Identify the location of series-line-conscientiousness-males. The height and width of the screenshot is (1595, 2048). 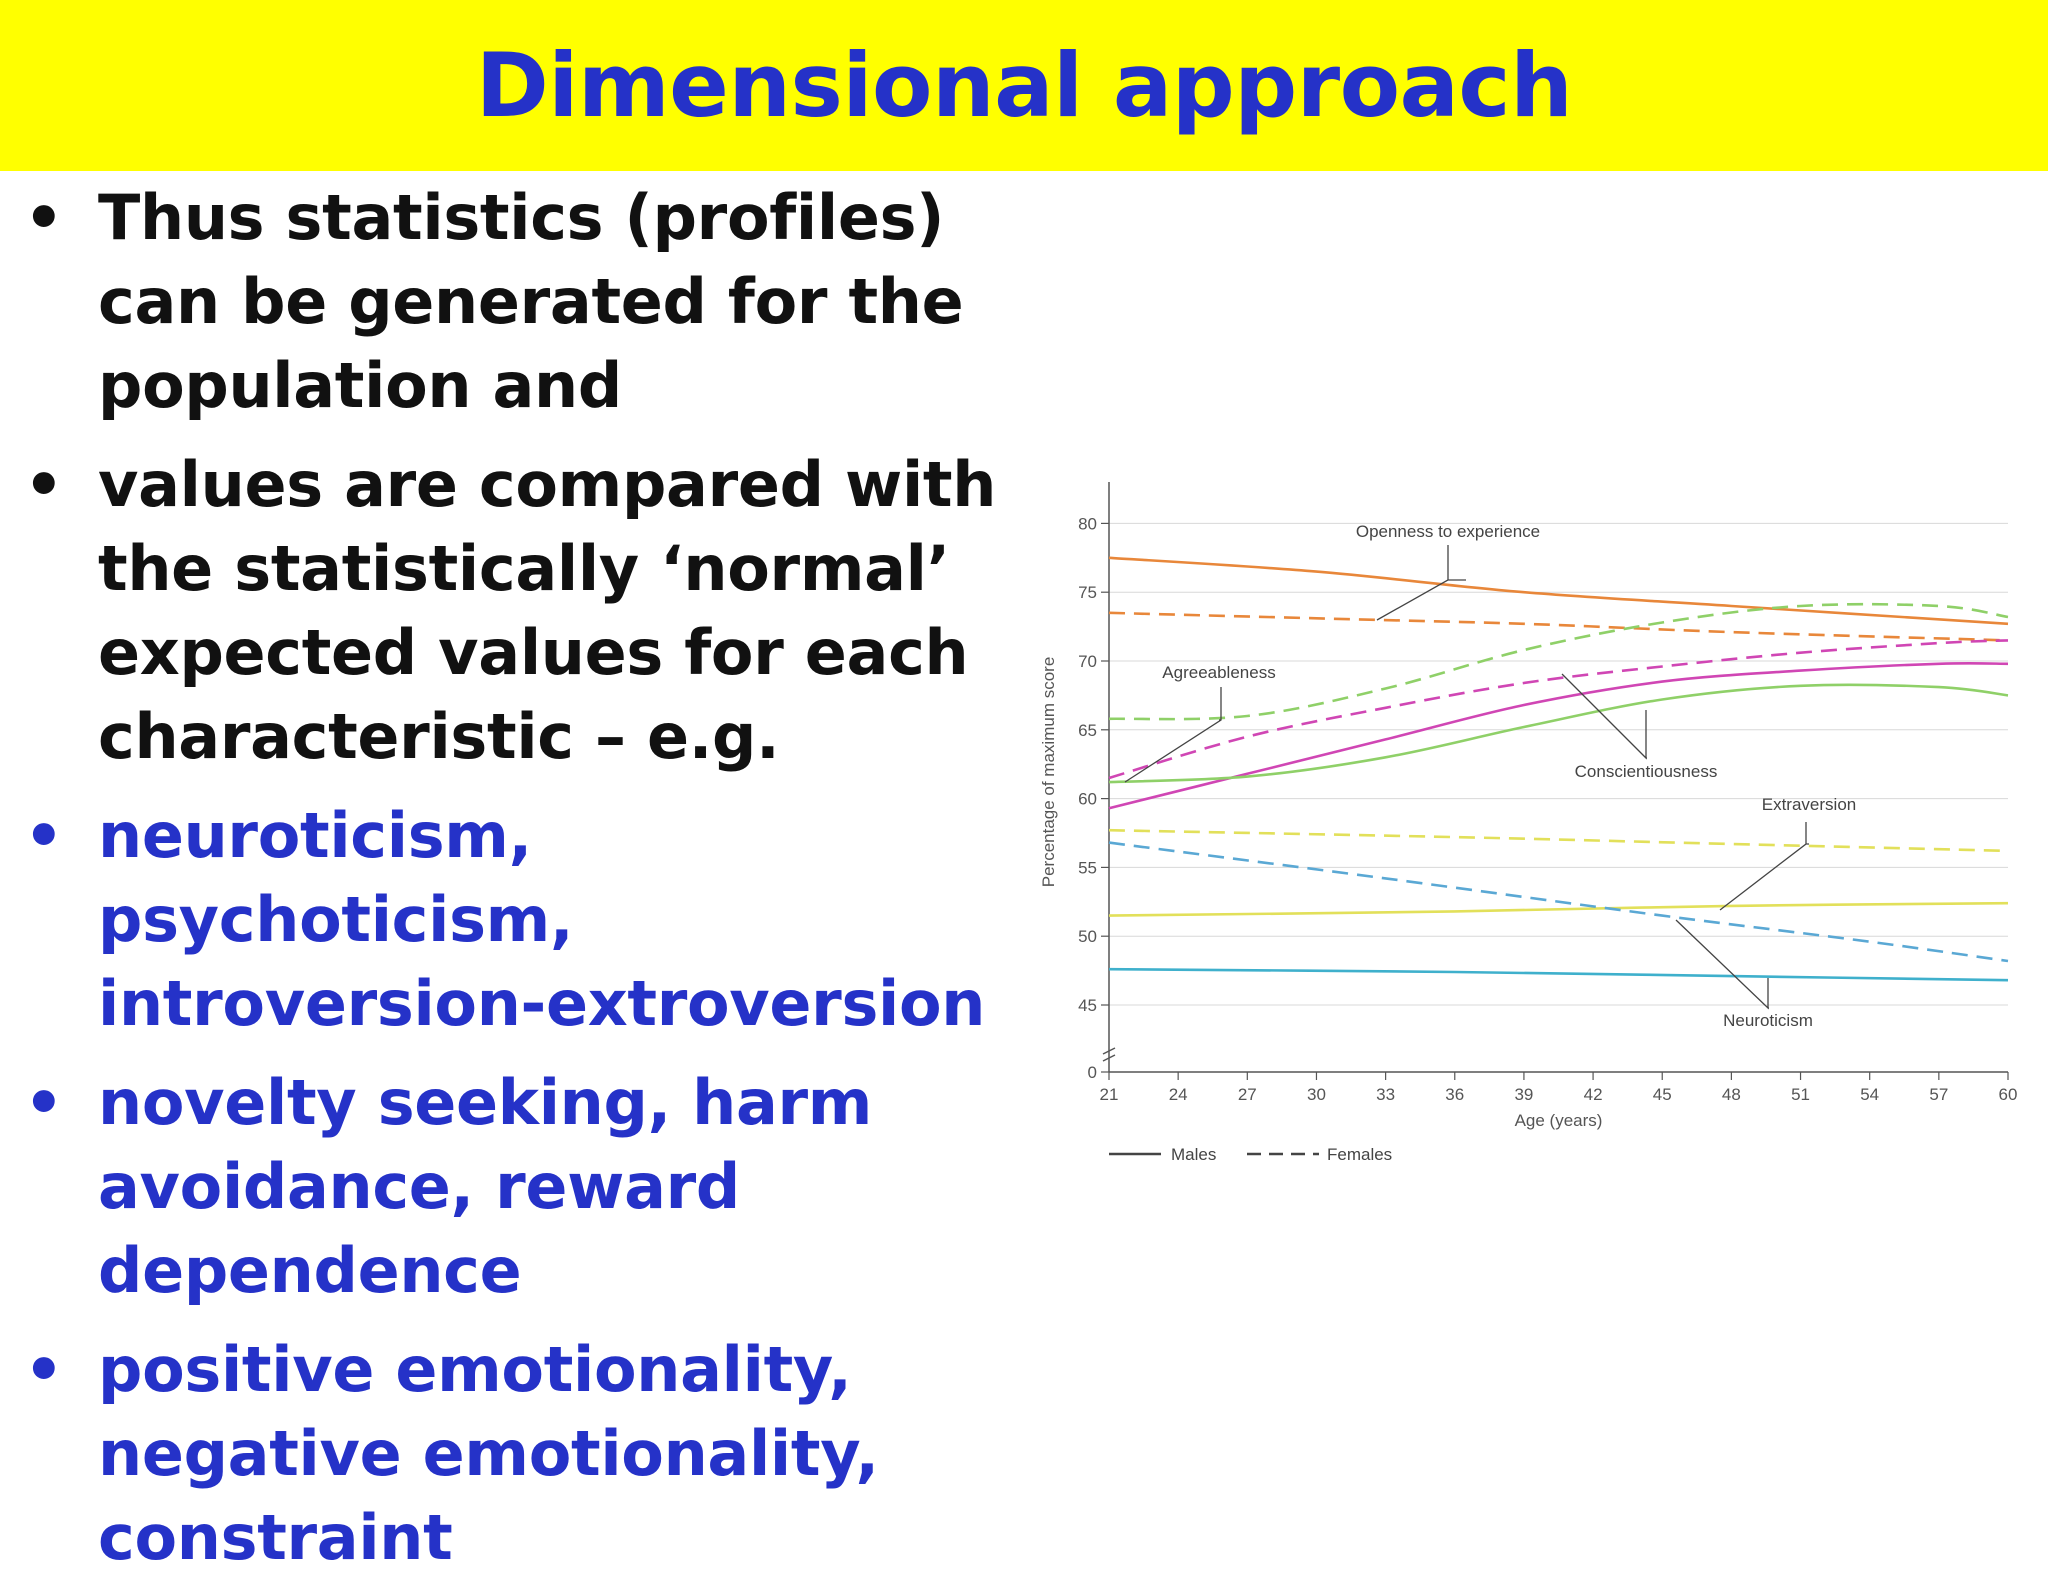
(1558, 733).